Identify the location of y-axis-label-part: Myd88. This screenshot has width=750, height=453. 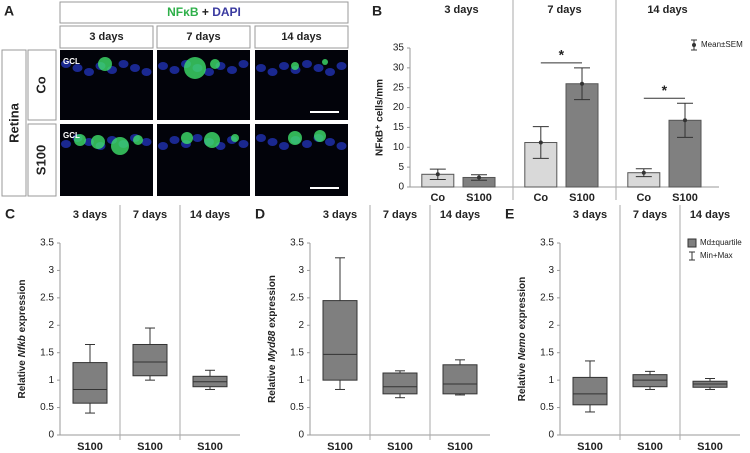
(272, 346).